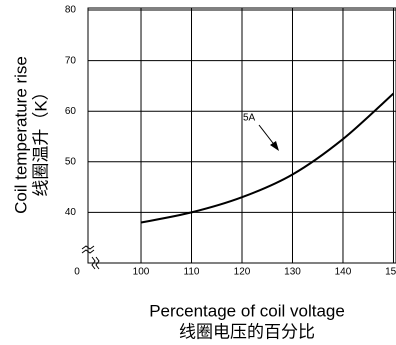 This screenshot has height=345, width=396. I want to click on y-axis-label: Coil temperature rise, so click(20, 135).